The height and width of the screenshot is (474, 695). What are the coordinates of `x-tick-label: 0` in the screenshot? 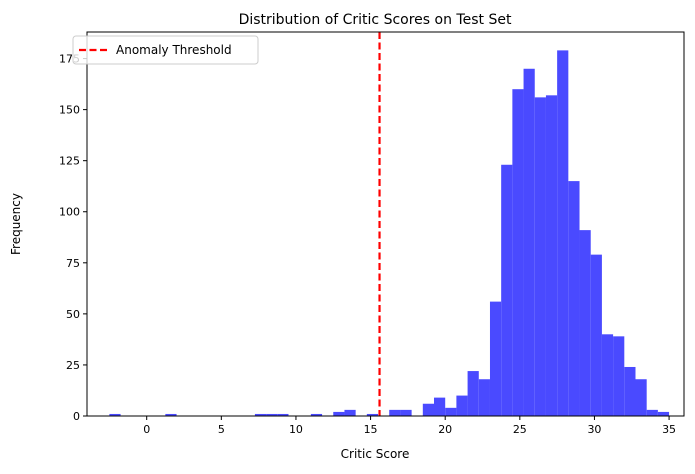 It's located at (146, 429).